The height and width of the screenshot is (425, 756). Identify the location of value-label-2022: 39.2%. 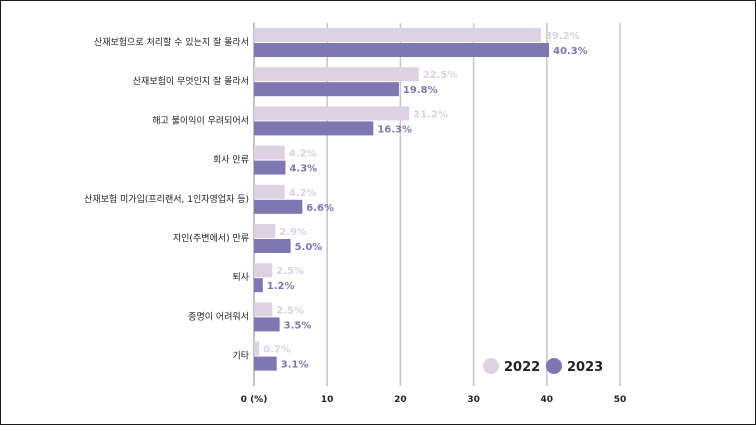
(562, 36).